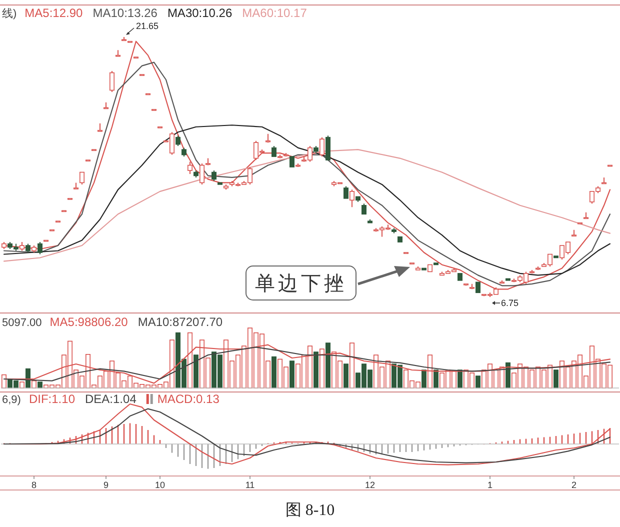  I want to click on text: MA30:10.26, so click(199, 13).